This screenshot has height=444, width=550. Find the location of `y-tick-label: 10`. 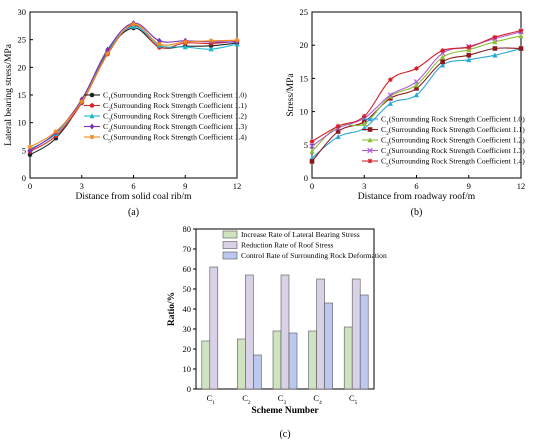

y-tick-label: 10 is located at coordinates (22, 123).